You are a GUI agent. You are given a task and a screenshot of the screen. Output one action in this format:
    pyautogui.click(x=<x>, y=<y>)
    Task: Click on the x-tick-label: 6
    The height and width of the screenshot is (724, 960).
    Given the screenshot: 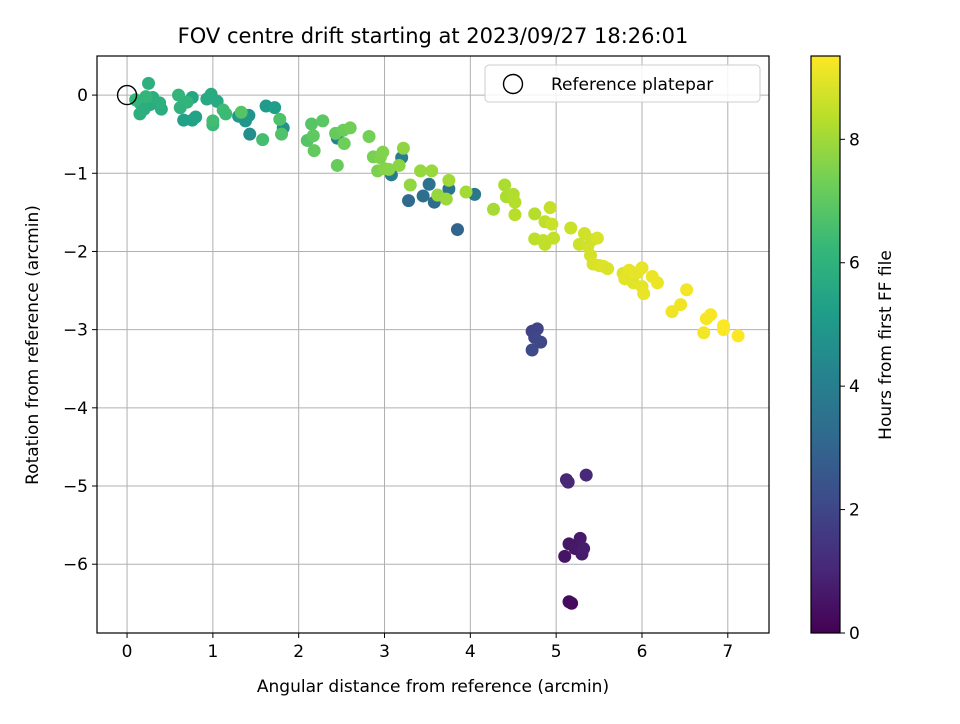 What is the action you would take?
    pyautogui.click(x=642, y=652)
    